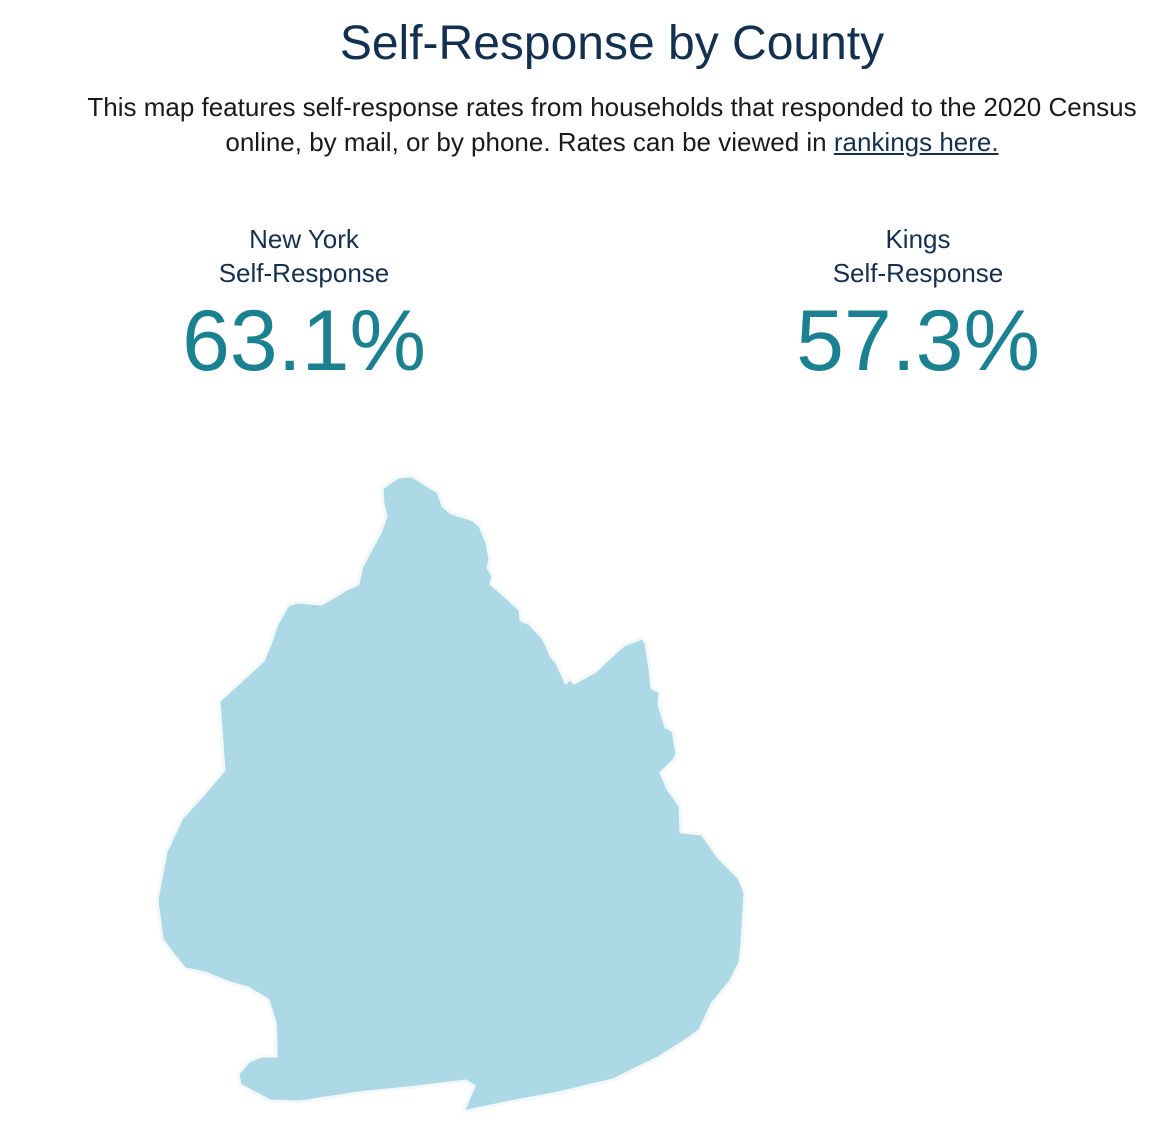 Image resolution: width=1160 pixels, height=1144 pixels. I want to click on rankings-link: rankings here., so click(916, 142).